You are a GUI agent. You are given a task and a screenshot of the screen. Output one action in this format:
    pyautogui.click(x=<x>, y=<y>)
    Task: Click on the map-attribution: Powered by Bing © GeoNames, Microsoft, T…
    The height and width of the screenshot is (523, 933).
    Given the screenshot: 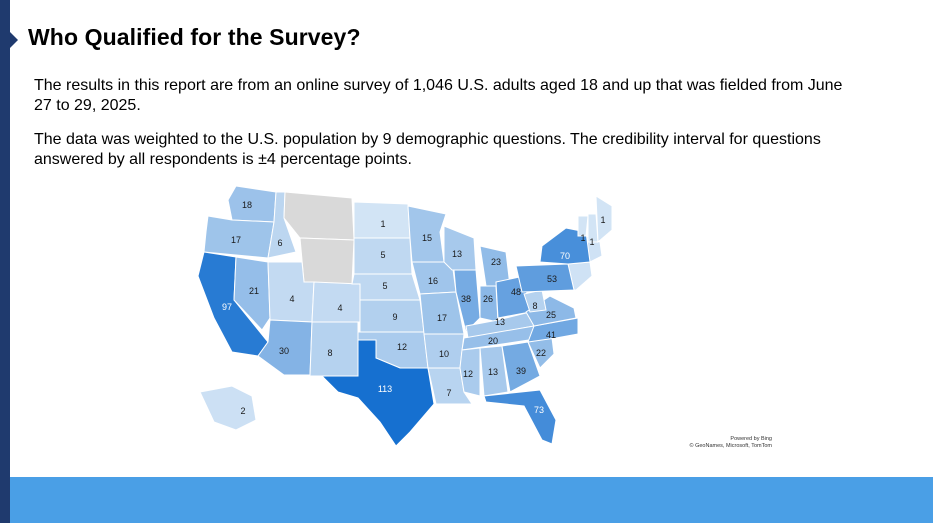 What is the action you would take?
    pyautogui.click(x=720, y=443)
    